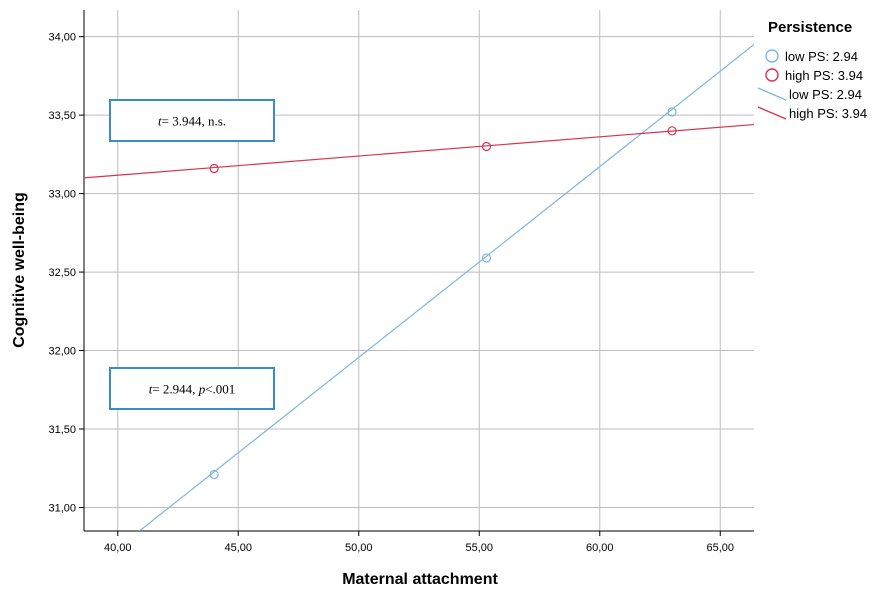  What do you see at coordinates (220, 389) in the screenshot?
I see `annotation-part: <.001` at bounding box center [220, 389].